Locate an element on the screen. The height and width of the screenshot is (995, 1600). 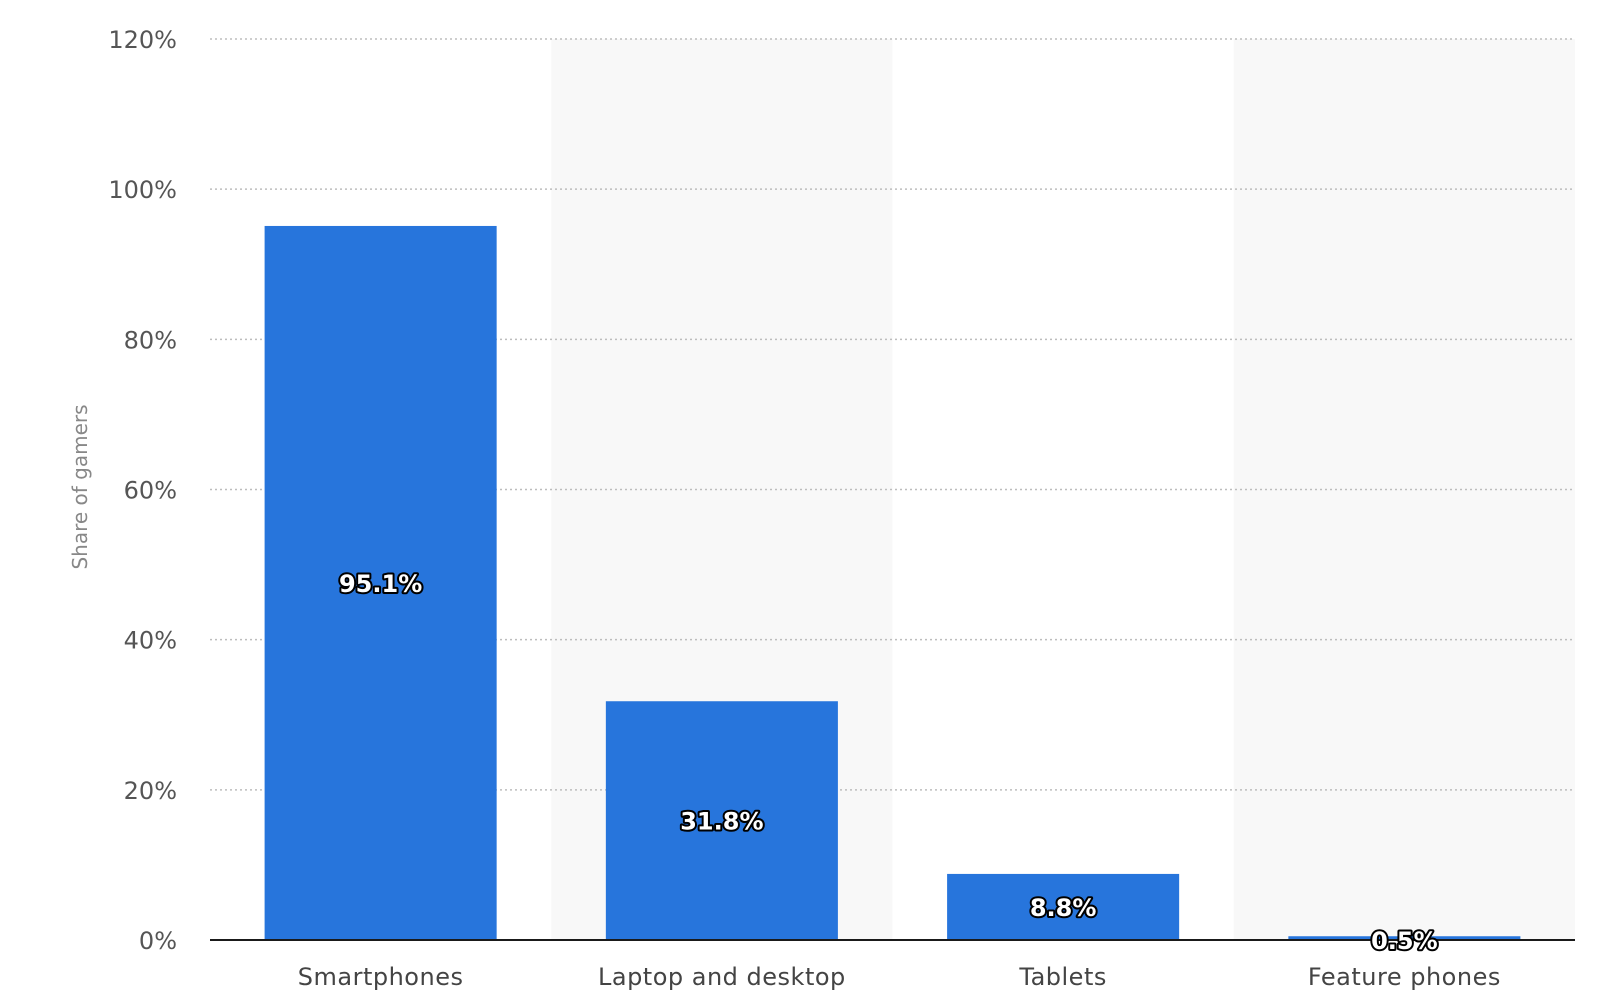
y-tick-label-60: 60% is located at coordinates (150, 491).